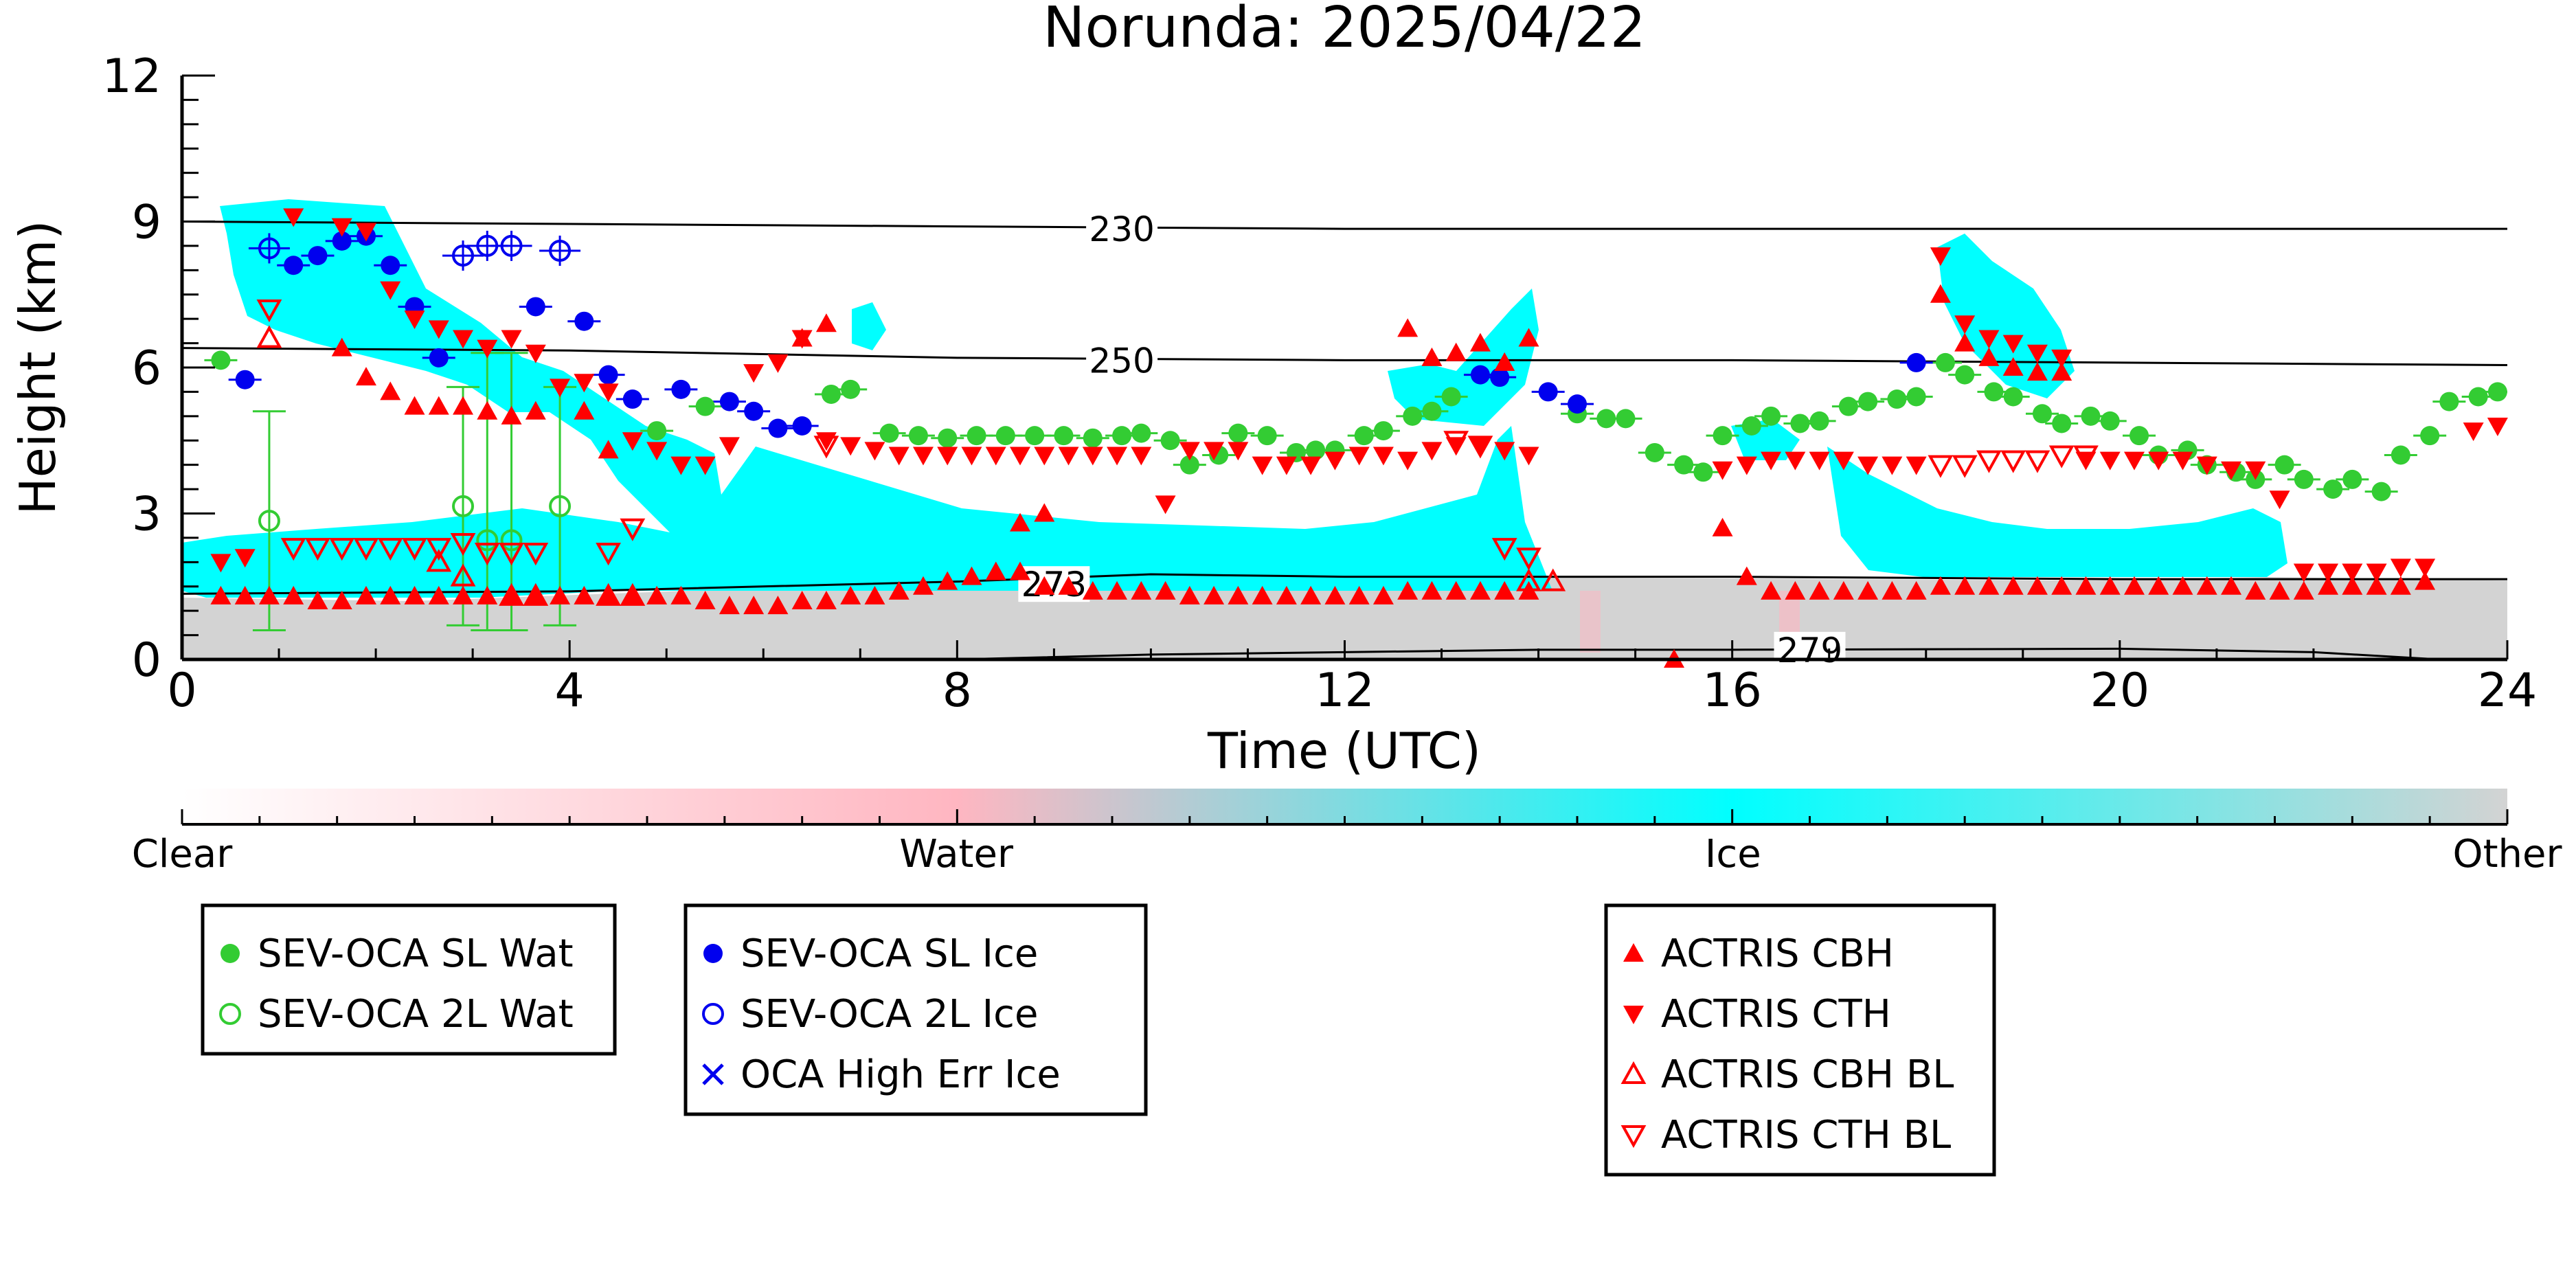 The width and height of the screenshot is (2576, 1288). I want to click on isotherm-label-bg, so click(1122, 229).